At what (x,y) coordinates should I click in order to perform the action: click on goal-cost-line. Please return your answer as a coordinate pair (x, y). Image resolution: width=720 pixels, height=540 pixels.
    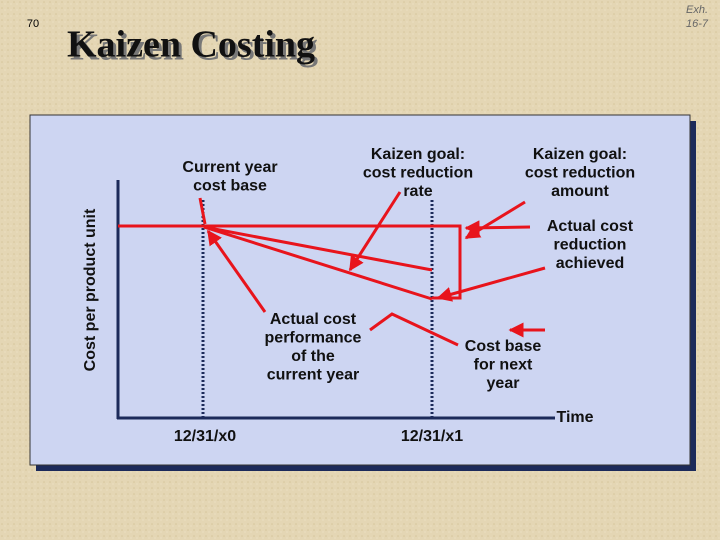
    Looking at the image, I should click on (318, 248).